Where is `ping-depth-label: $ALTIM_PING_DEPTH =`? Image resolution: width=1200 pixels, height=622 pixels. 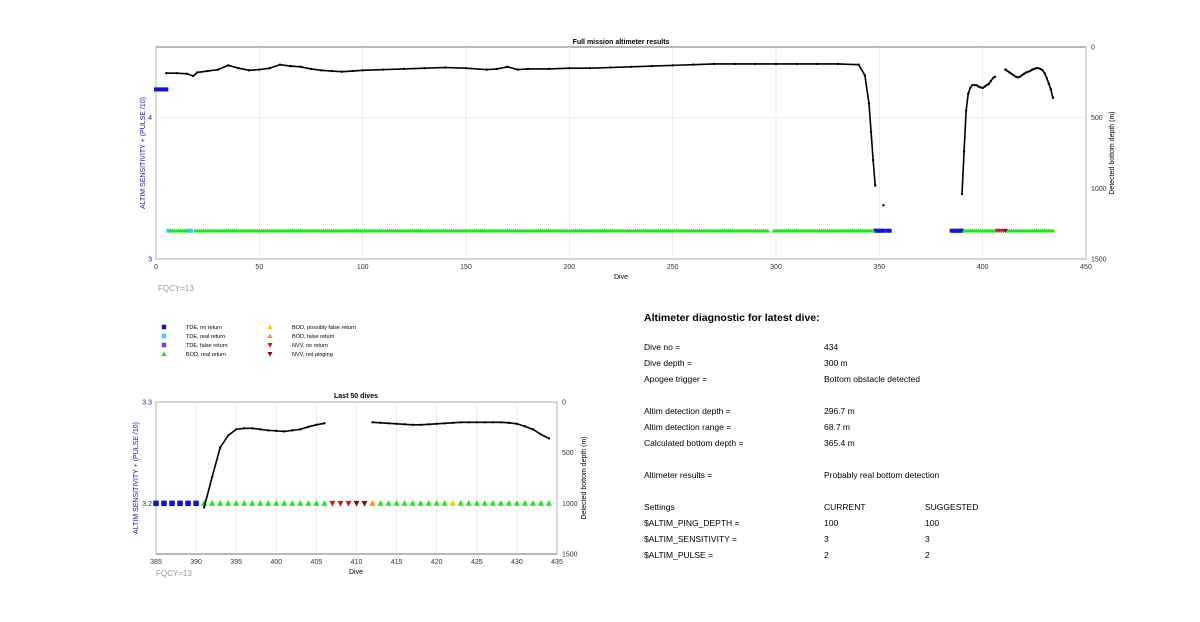
ping-depth-label: $ALTIM_PING_DEPTH = is located at coordinates (692, 523).